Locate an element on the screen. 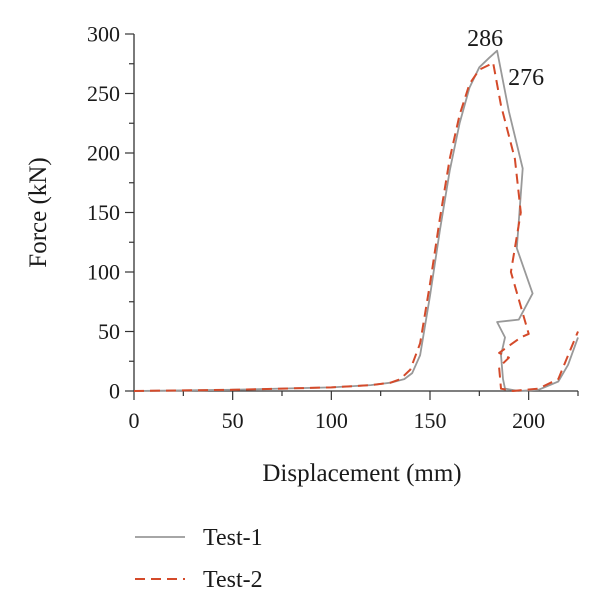 The image size is (600, 608). x-tick-label: 200 is located at coordinates (528, 420).